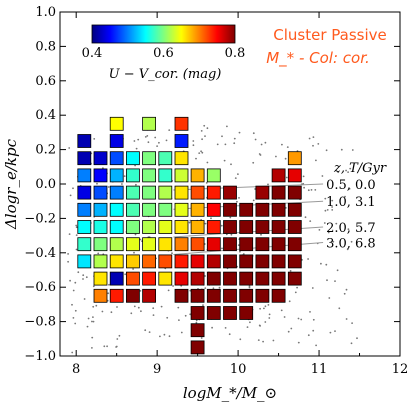 The width and height of the screenshot is (407, 407). Describe the element at coordinates (40, 322) in the screenshot. I see `y-tick-label: −0.8` at that location.